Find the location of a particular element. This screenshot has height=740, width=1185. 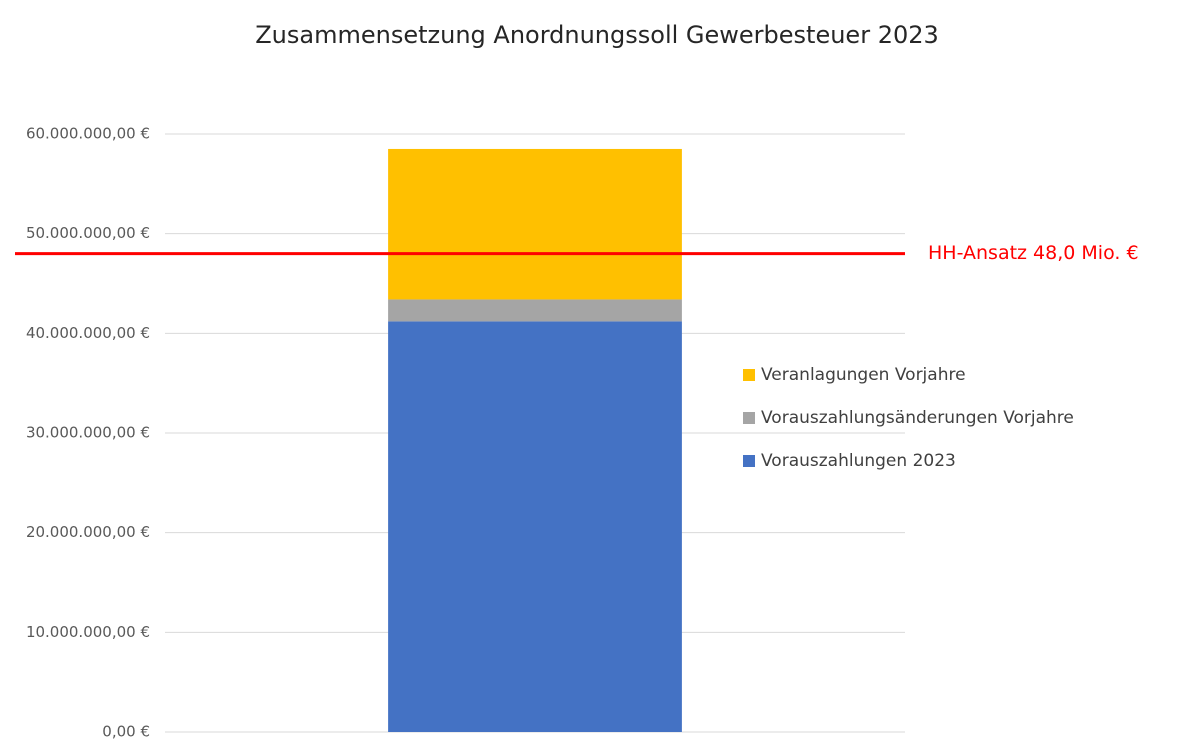

legend-label: Vorauszahlungsänderungen Vorjahre is located at coordinates (917, 418).